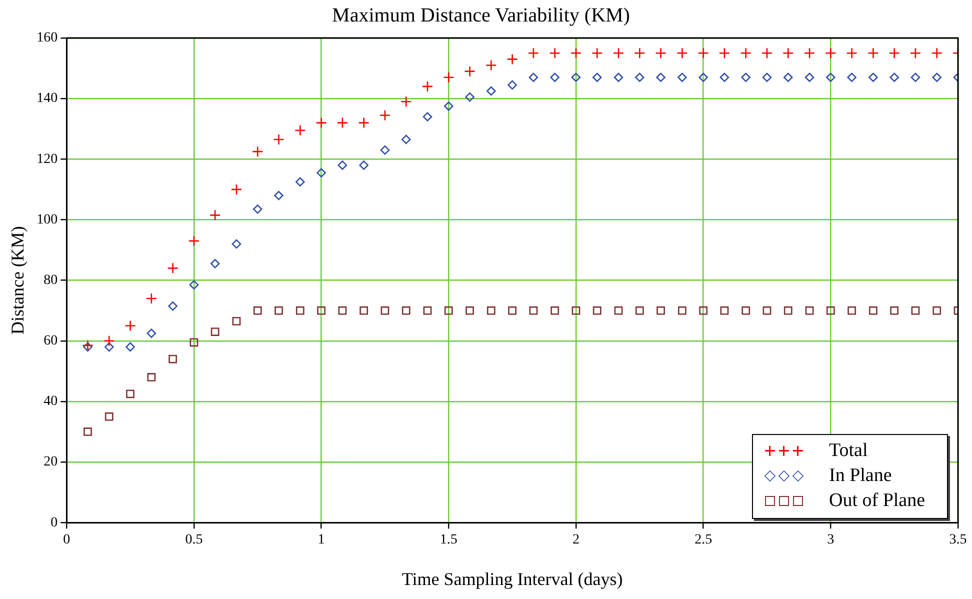  I want to click on x-tick-label: 0.5, so click(194, 540).